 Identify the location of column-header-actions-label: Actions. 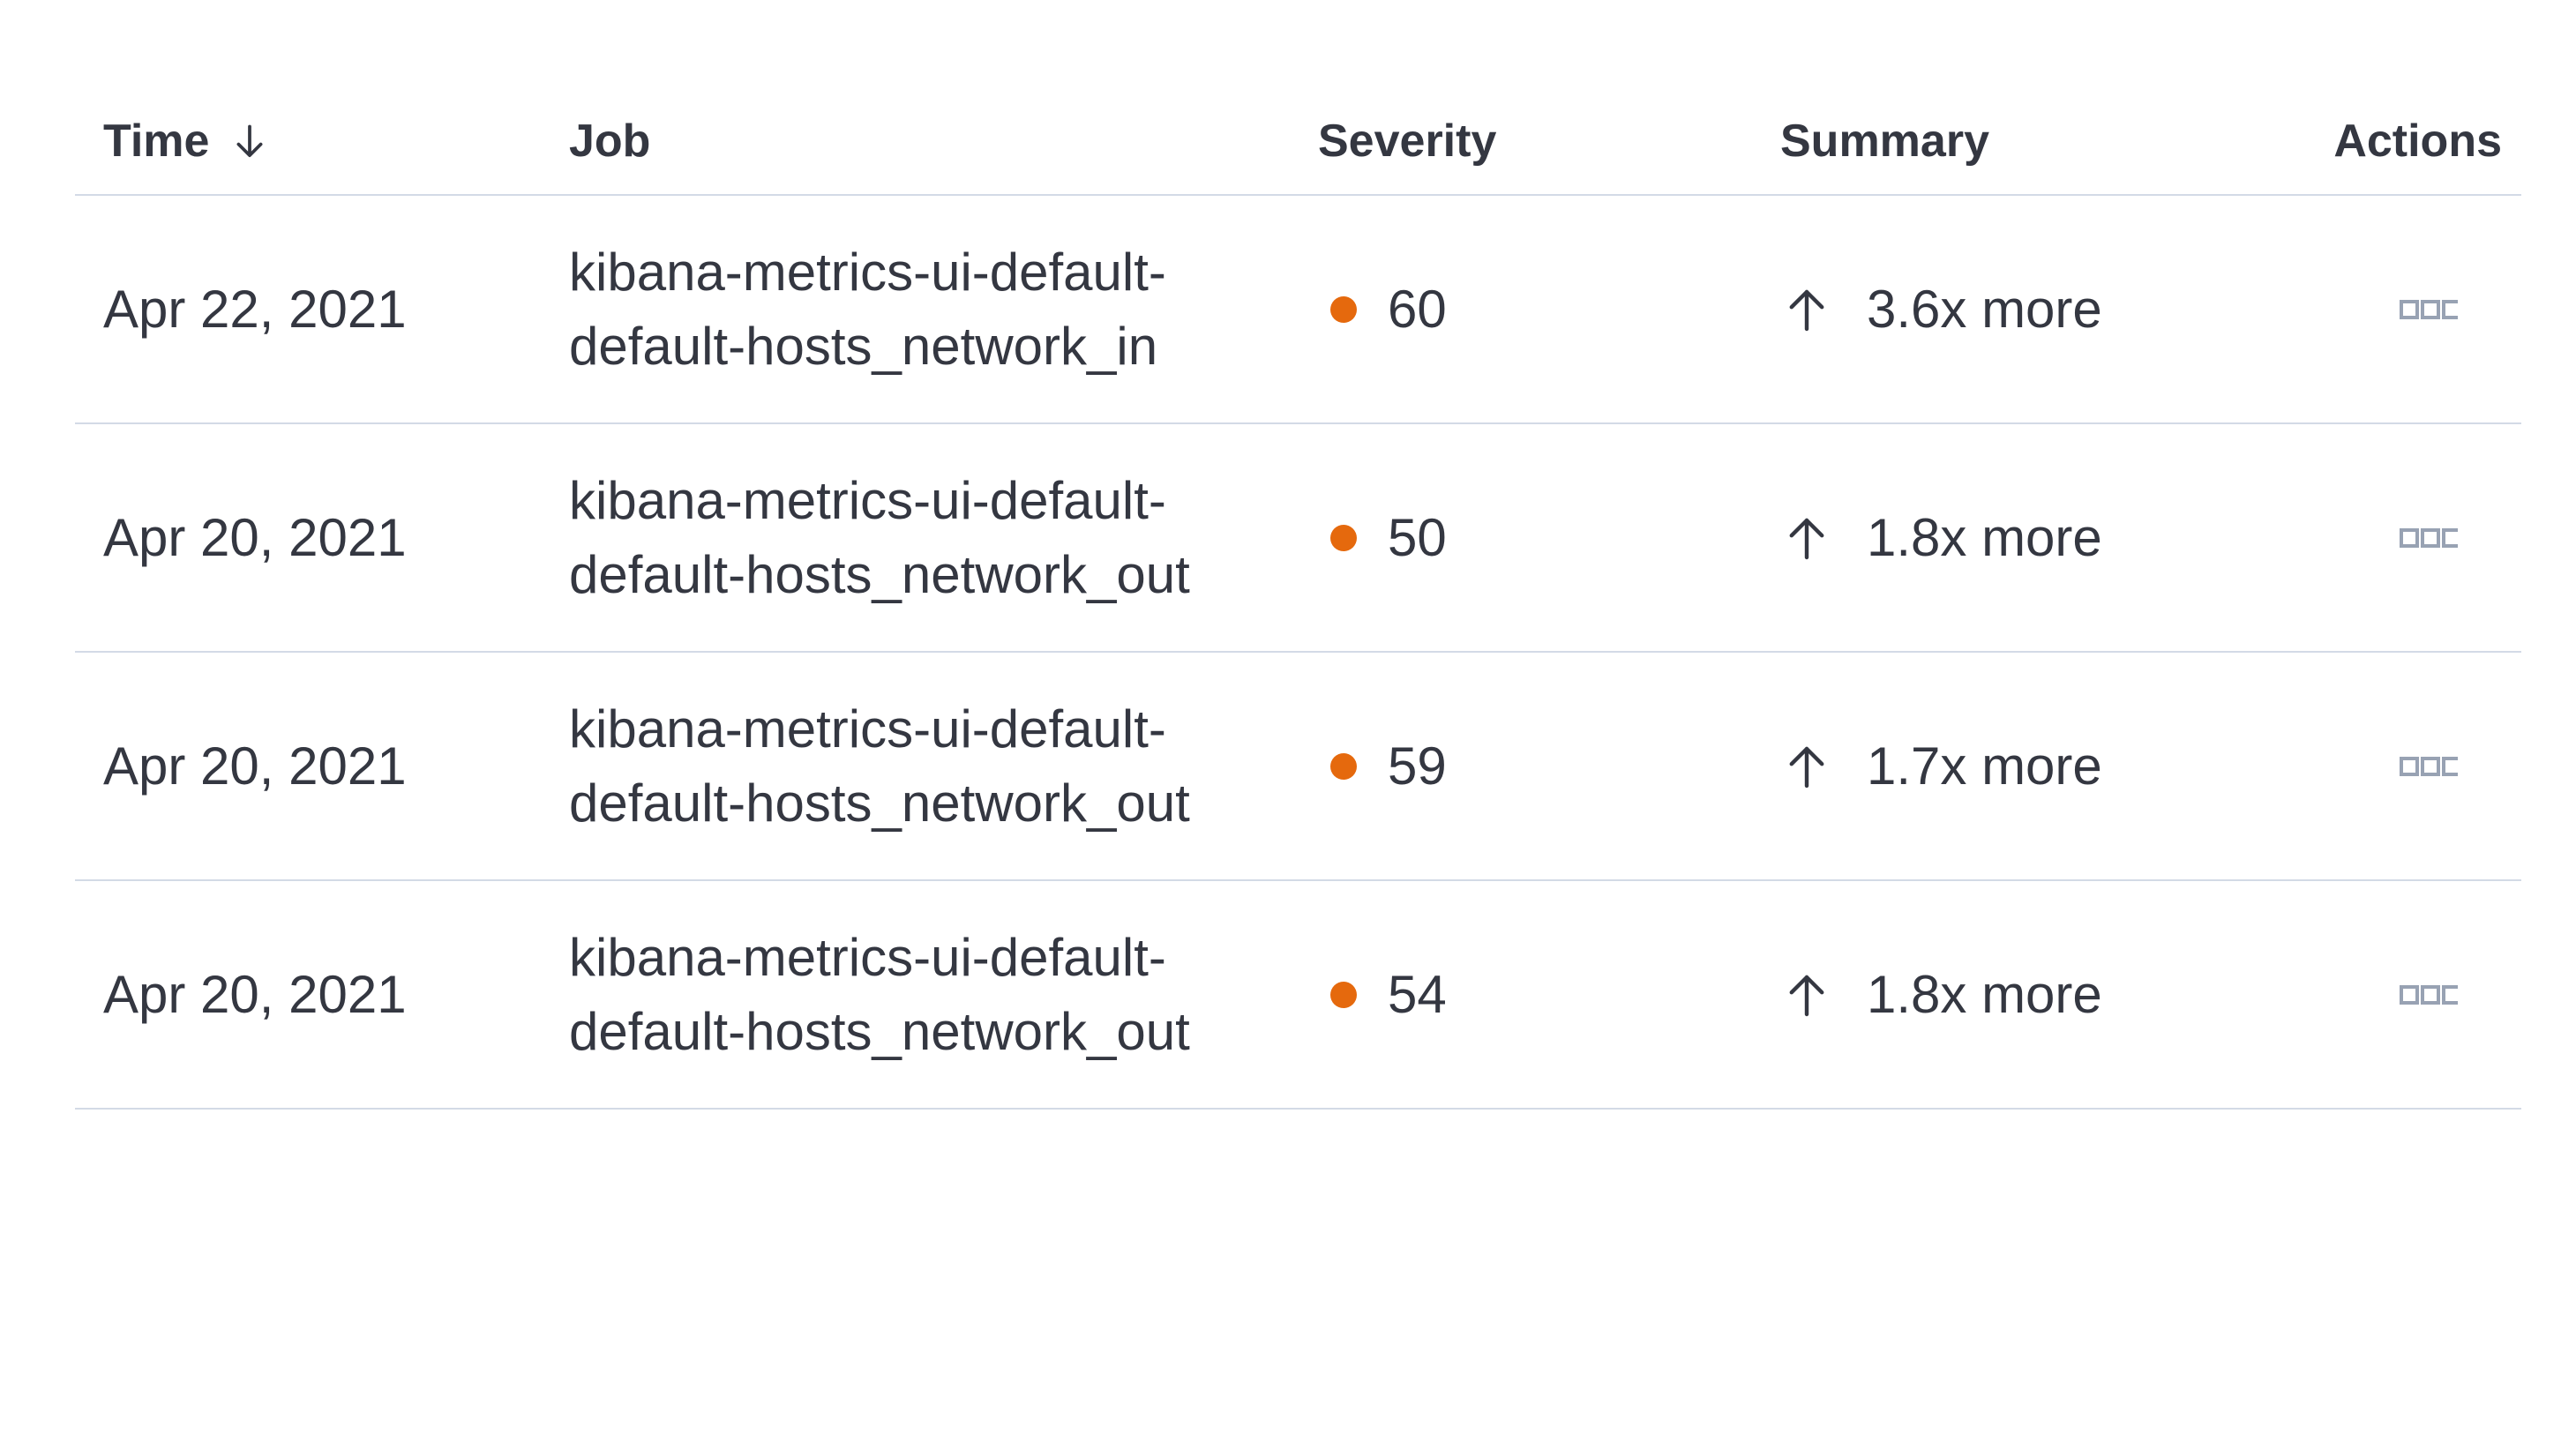
(2418, 141).